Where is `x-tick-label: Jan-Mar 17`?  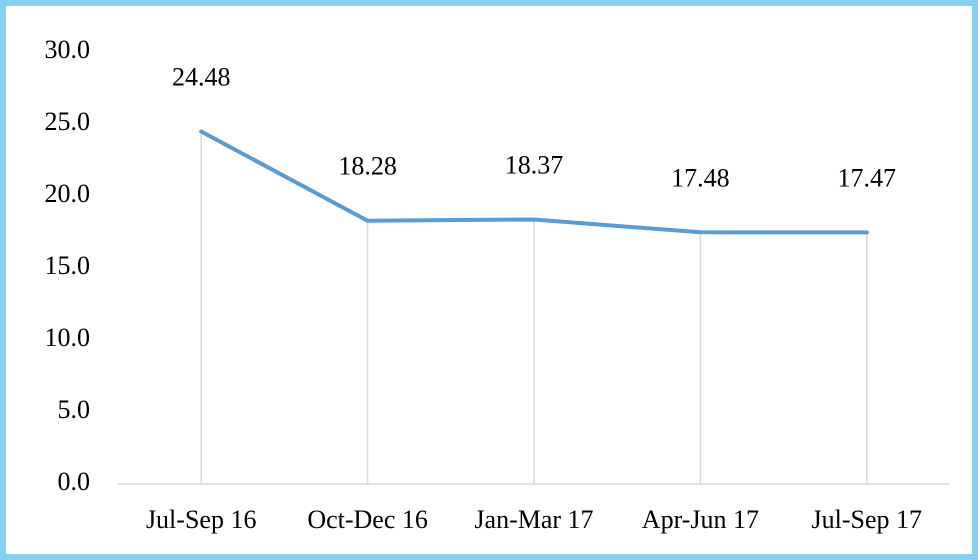 x-tick-label: Jan-Mar 17 is located at coordinates (533, 519).